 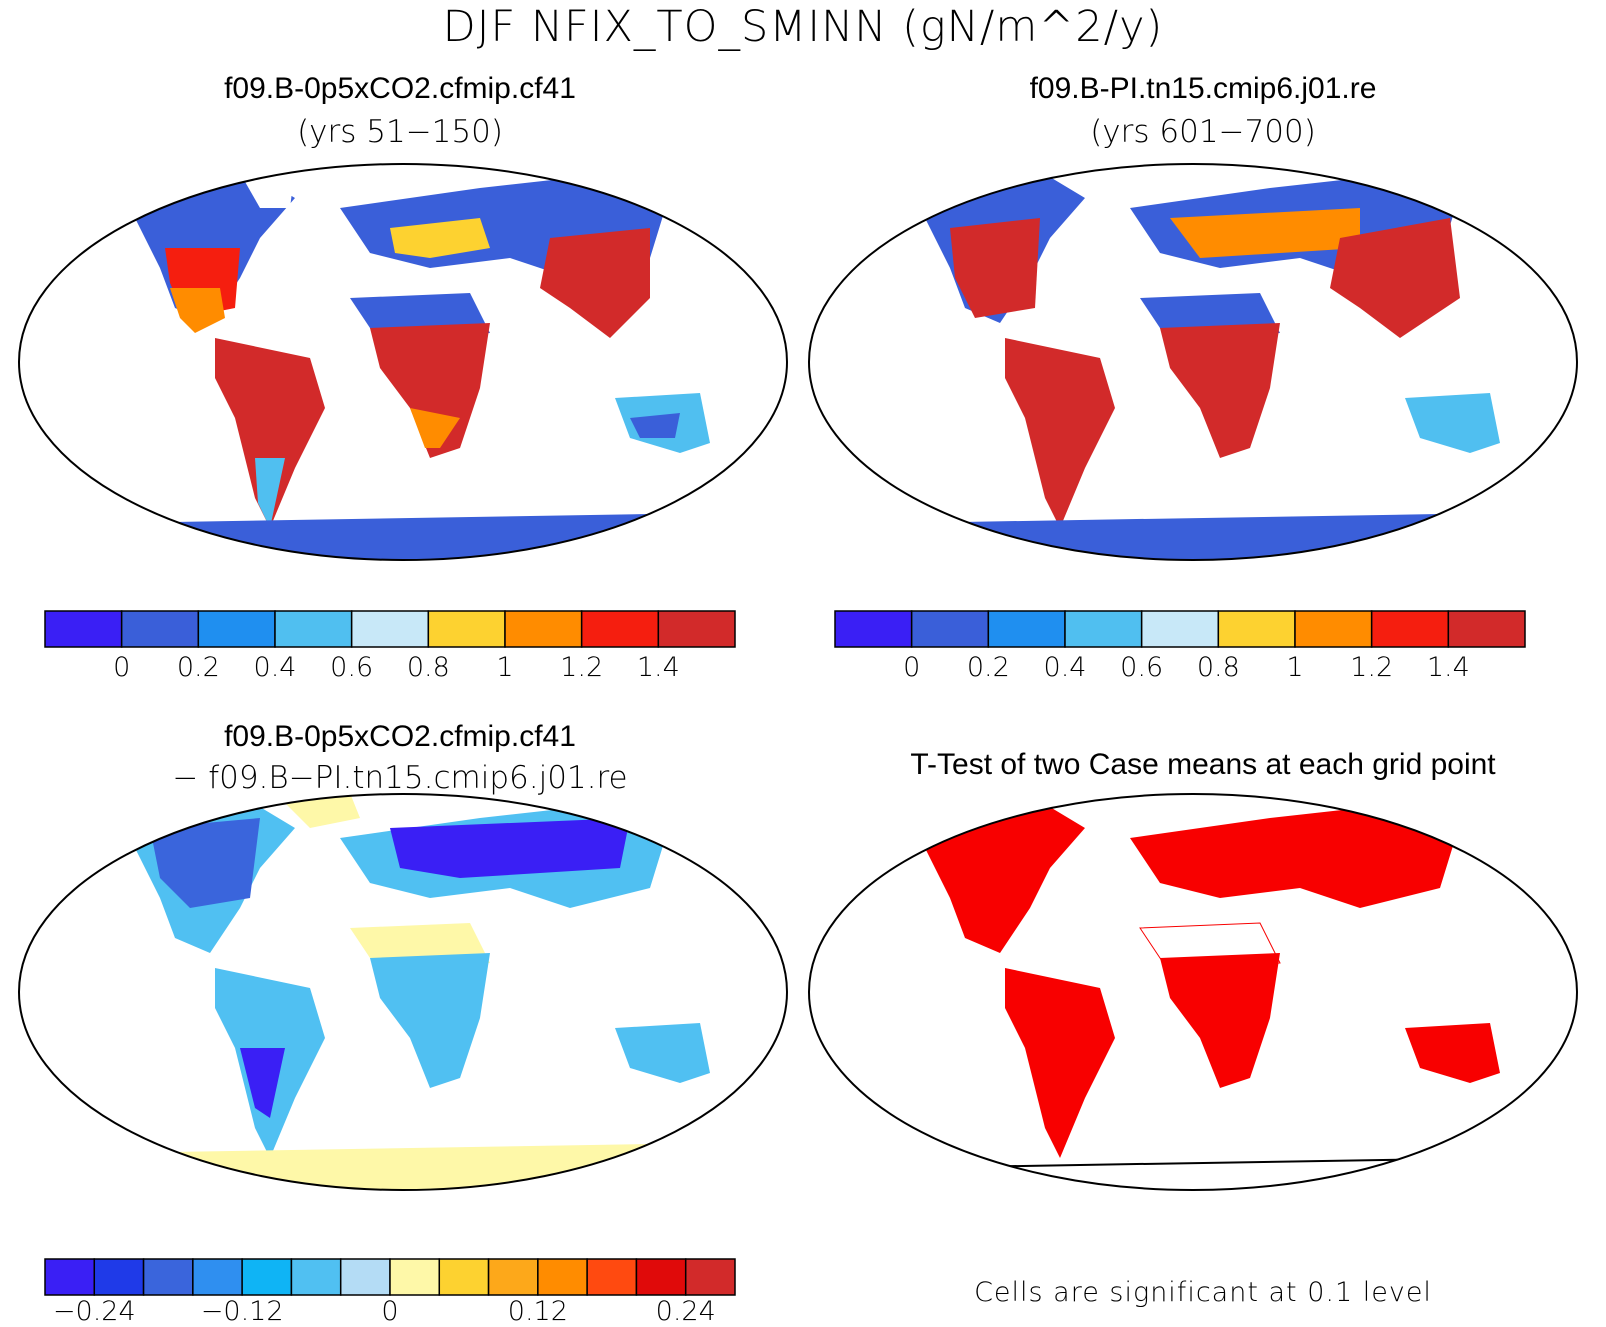 I want to click on panel2-title: f09.B-PI.tn15.cmip6.j01.re, so click(x=1203, y=88).